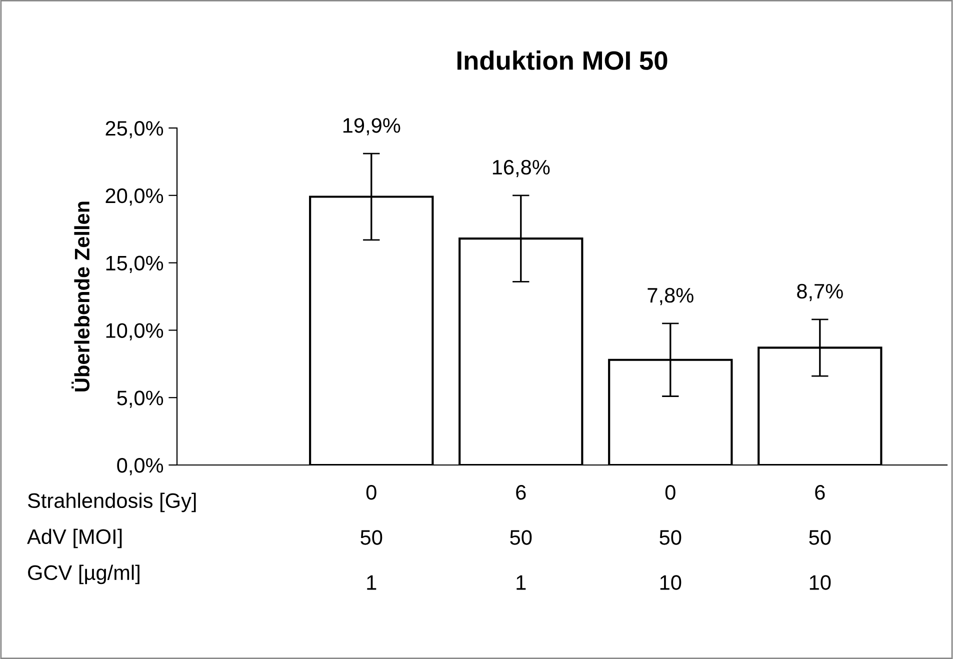 This screenshot has width=953, height=659. Describe the element at coordinates (521, 169) in the screenshot. I see `data-label: 16,8%` at that location.